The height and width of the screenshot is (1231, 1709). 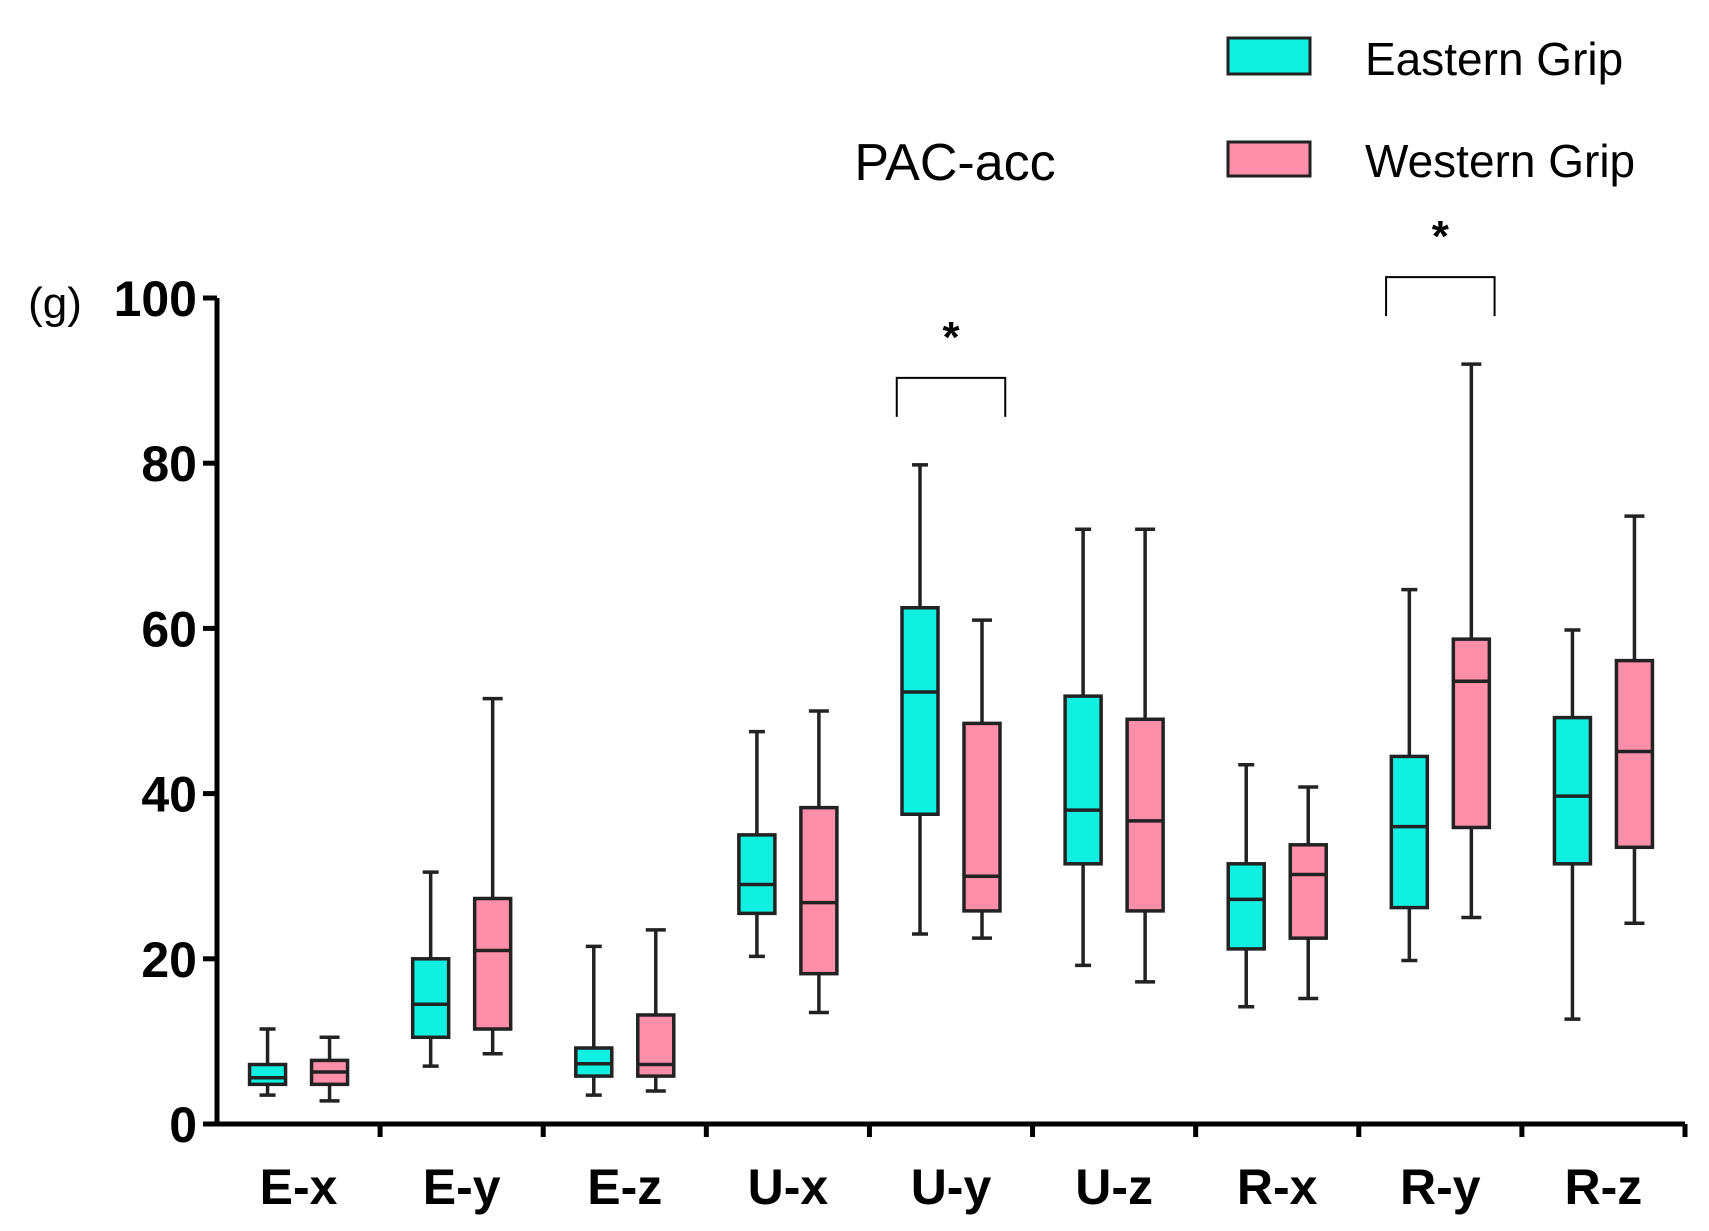 What do you see at coordinates (951, 365) in the screenshot?
I see `significance-U-y: *` at bounding box center [951, 365].